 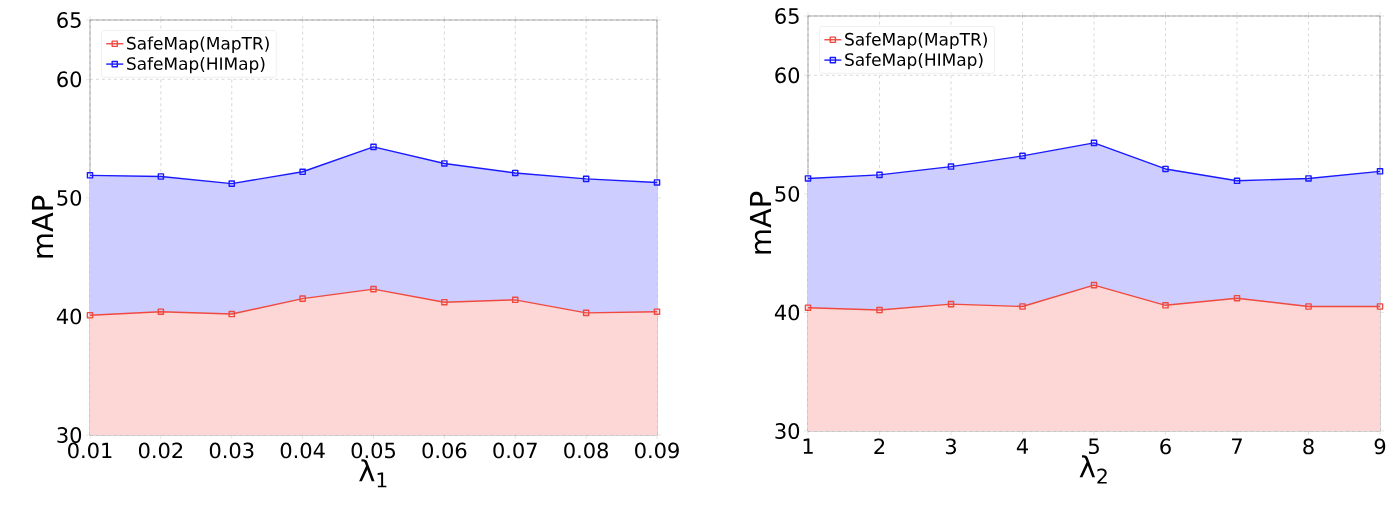 I want to click on x-tick-label: 0.05, so click(x=373, y=450).